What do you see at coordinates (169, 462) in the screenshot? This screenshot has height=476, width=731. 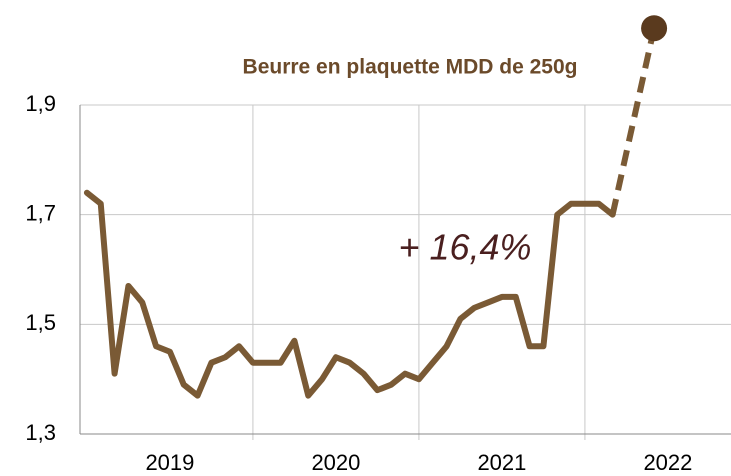 I see `x-tick-label: 2019` at bounding box center [169, 462].